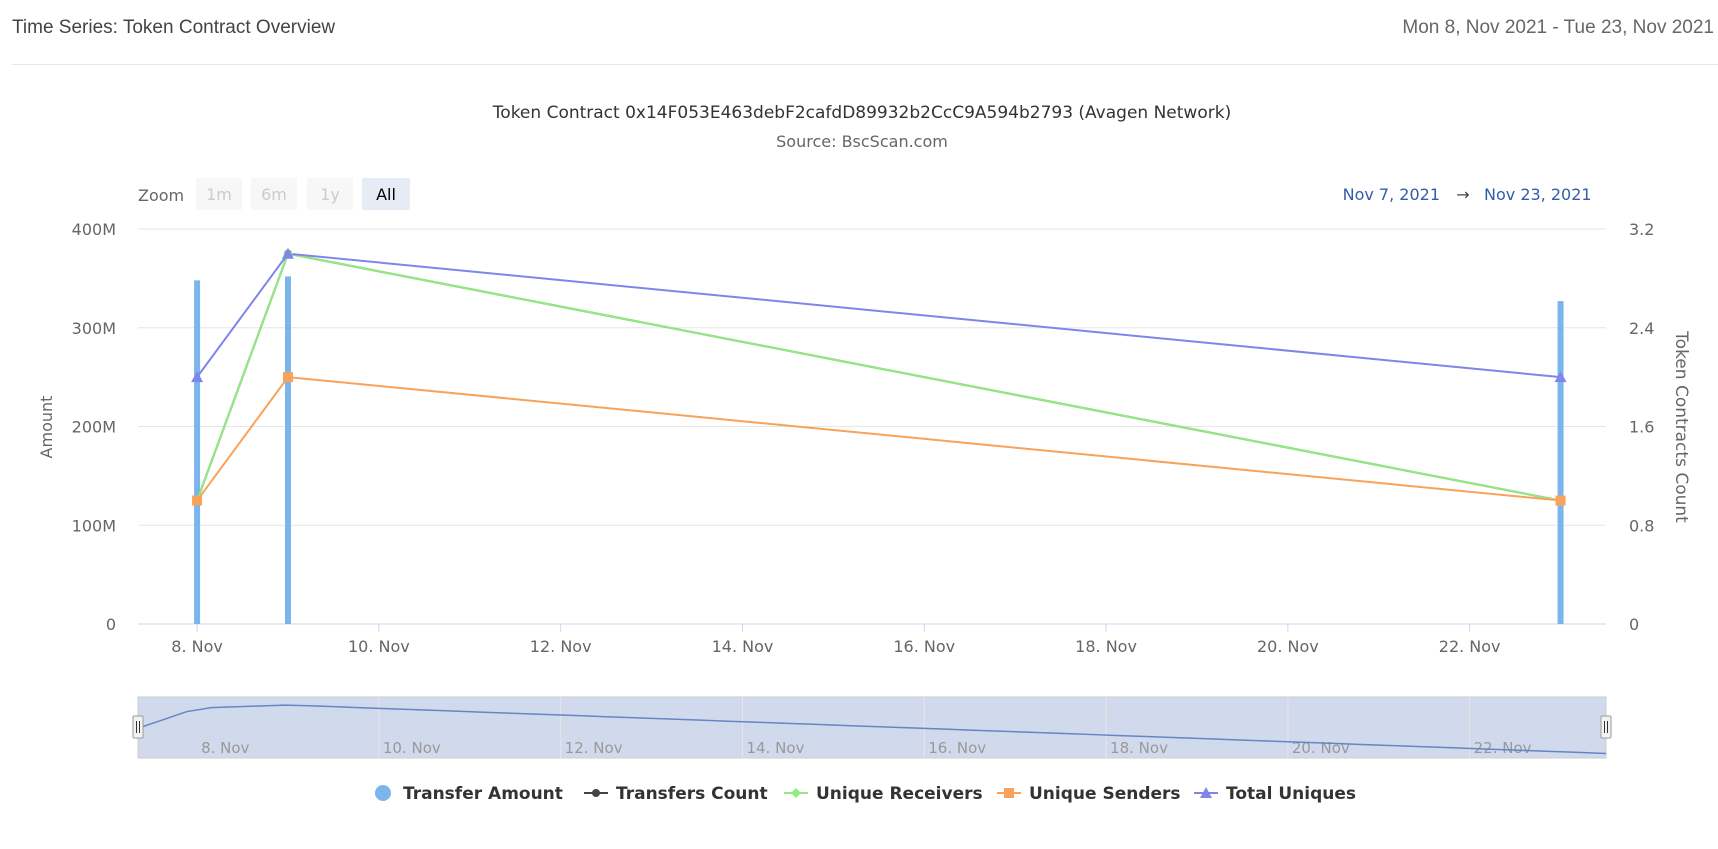  I want to click on left-y-axis: 0 100M 200M 300M 400M, so click(94, 427).